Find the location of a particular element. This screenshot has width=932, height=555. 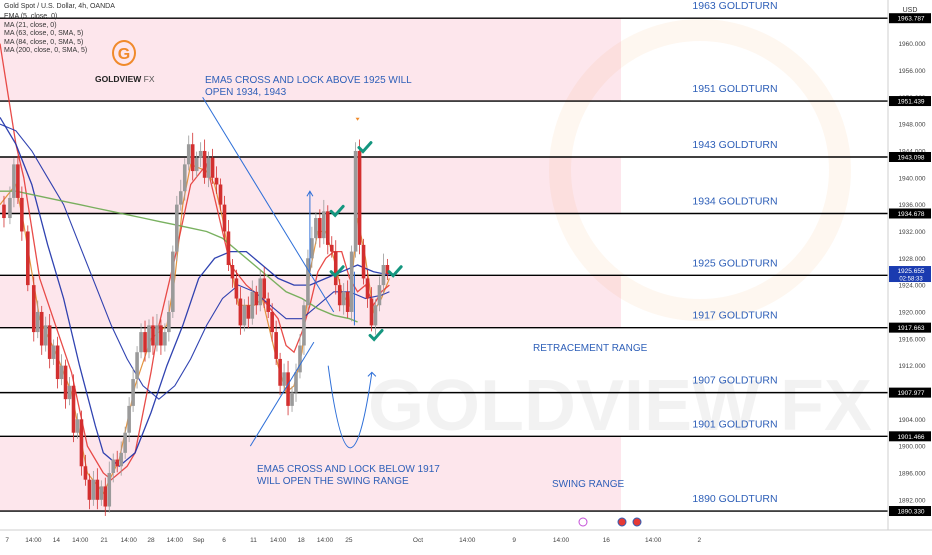

goldturn-label-1: 1951 GOLDTURN is located at coordinates (734, 89).